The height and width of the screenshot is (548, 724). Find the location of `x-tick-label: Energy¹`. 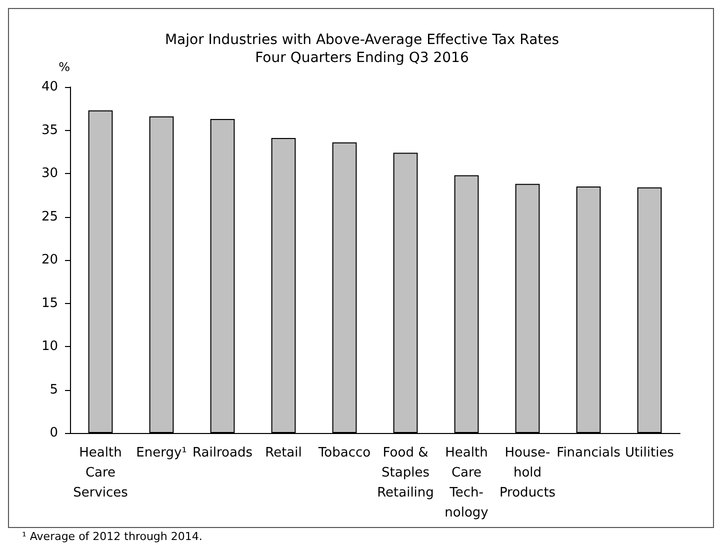

x-tick-label: Energy¹ is located at coordinates (161, 453).